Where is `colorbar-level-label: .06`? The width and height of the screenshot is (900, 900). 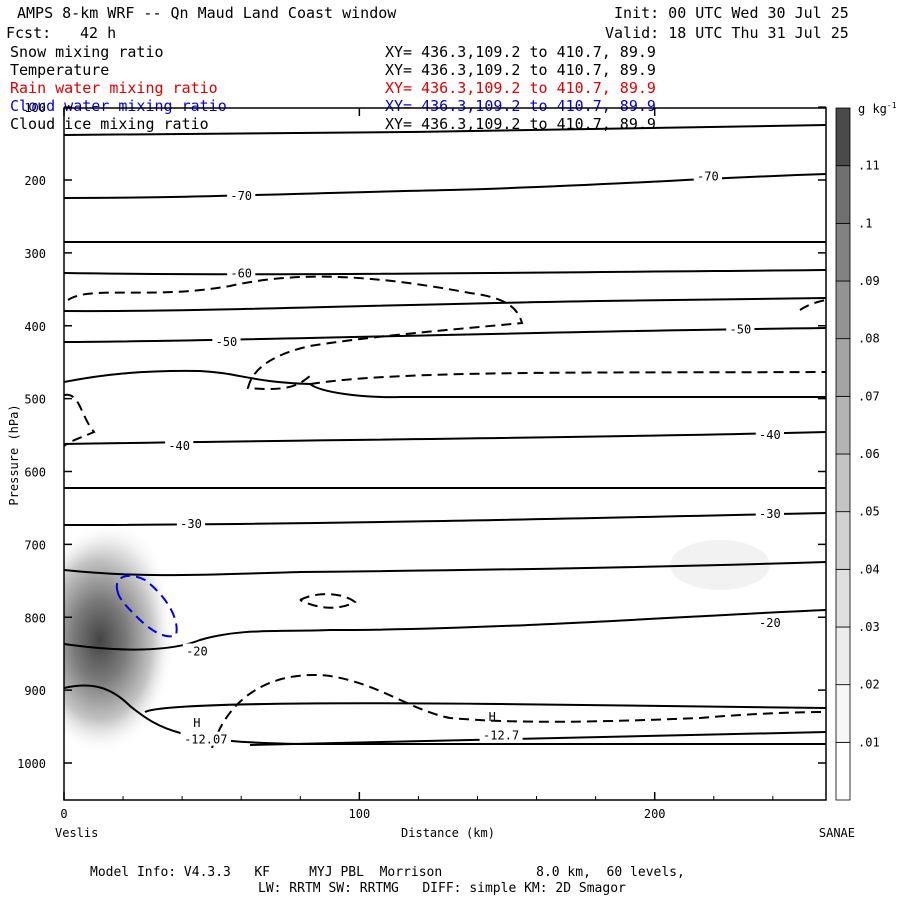
colorbar-level-label: .06 is located at coordinates (869, 454).